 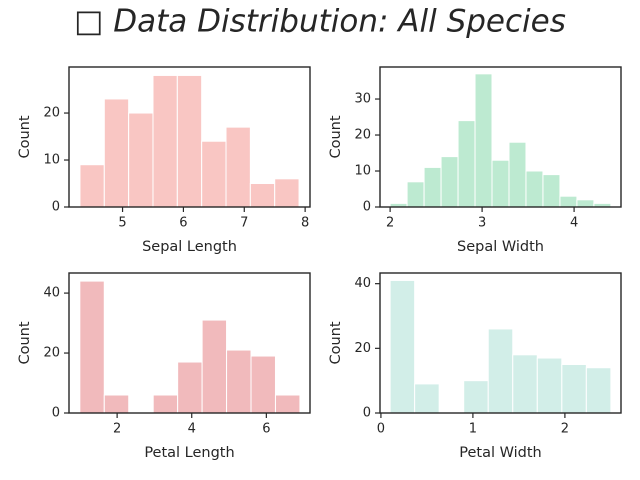 I want to click on x-tick-label: 0, so click(x=381, y=429).